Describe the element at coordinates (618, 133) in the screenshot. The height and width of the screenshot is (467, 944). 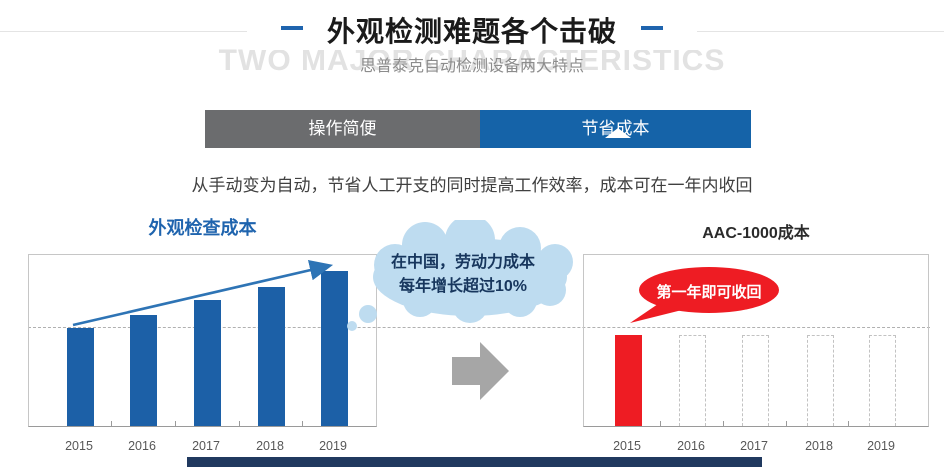
I see `active-tab-notch` at that location.